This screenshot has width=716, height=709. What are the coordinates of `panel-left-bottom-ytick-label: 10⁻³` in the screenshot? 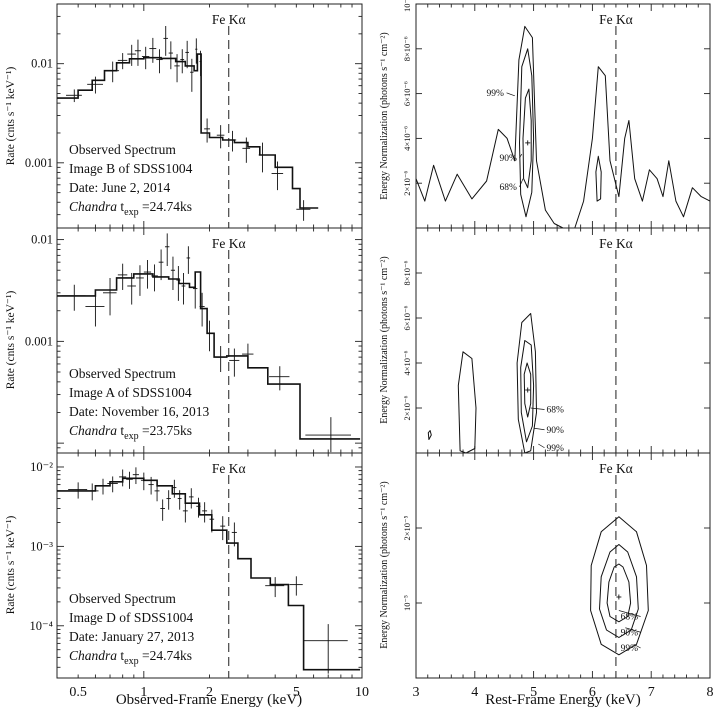 It's located at (41, 546).